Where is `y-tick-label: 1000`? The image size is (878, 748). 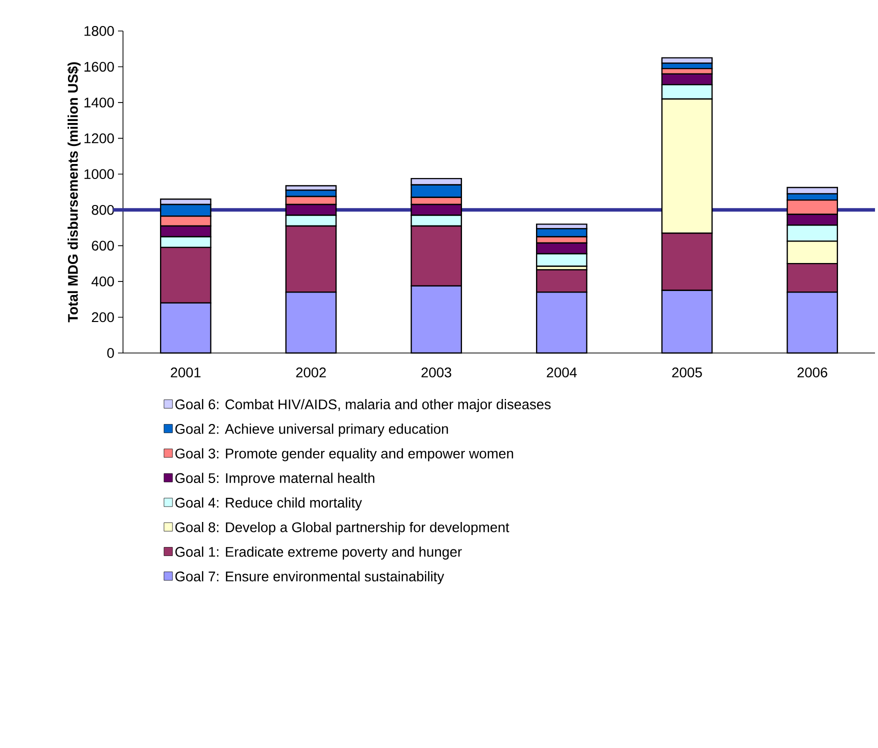
y-tick-label: 1000 is located at coordinates (99, 174).